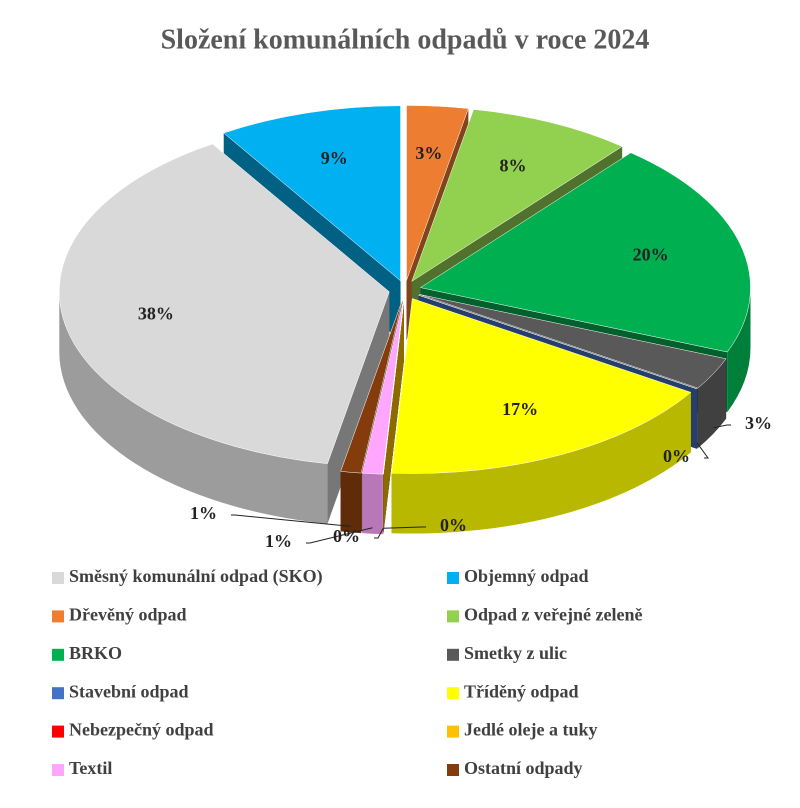 The height and width of the screenshot is (808, 800). What do you see at coordinates (553, 615) in the screenshot?
I see `legend-label: Odpad z veřejné zeleně` at bounding box center [553, 615].